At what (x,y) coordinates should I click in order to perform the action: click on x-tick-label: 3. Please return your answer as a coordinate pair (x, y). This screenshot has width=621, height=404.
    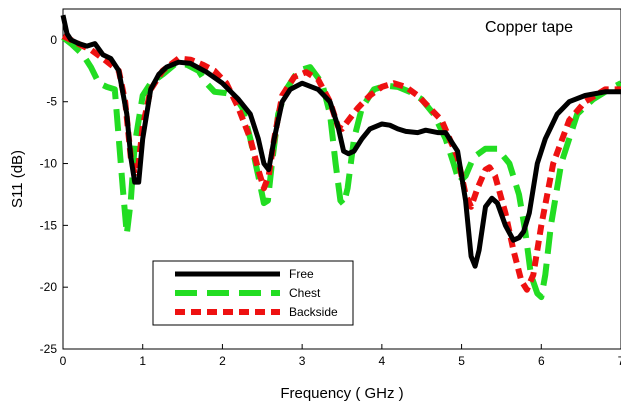
    Looking at the image, I should click on (302, 361).